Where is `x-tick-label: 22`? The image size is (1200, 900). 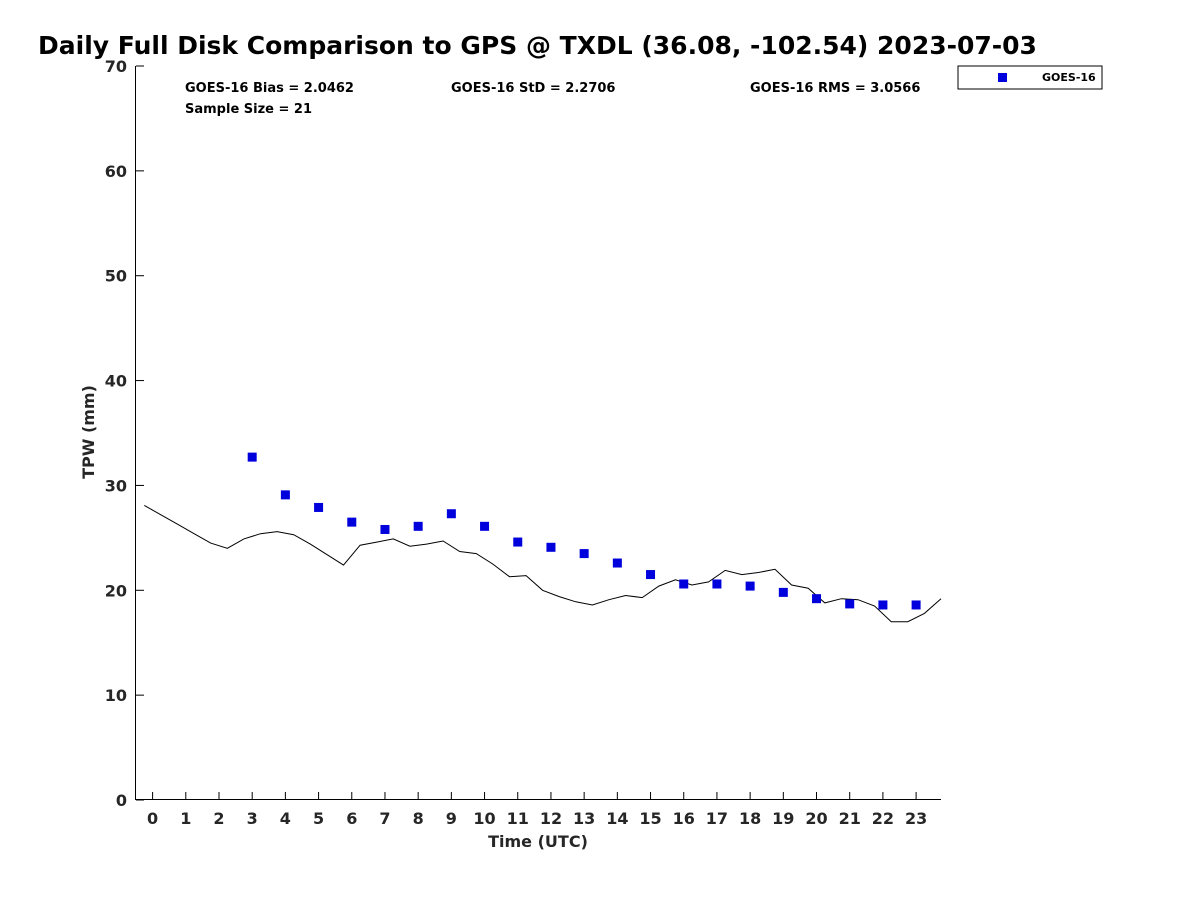 x-tick-label: 22 is located at coordinates (883, 818).